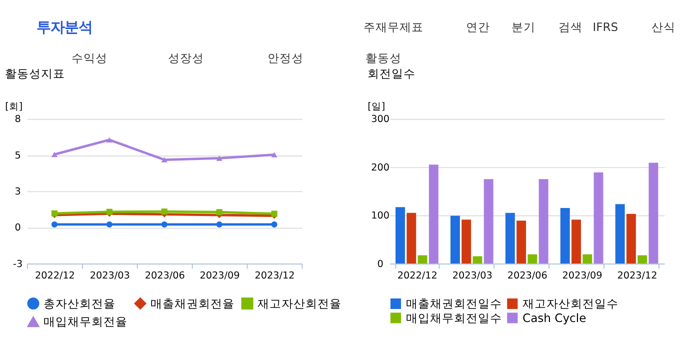 The width and height of the screenshot is (697, 342). Describe the element at coordinates (554, 317) in the screenshot. I see `legend-label: Cash Cycle` at that location.